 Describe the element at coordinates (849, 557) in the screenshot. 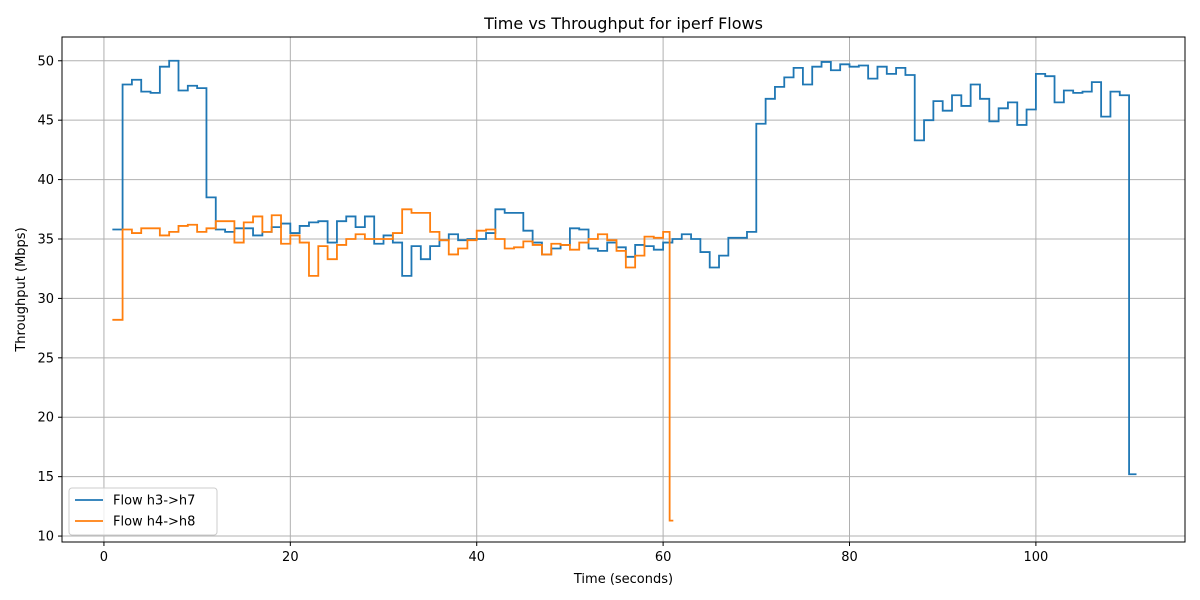

I see `x-tick-label: 80` at that location.